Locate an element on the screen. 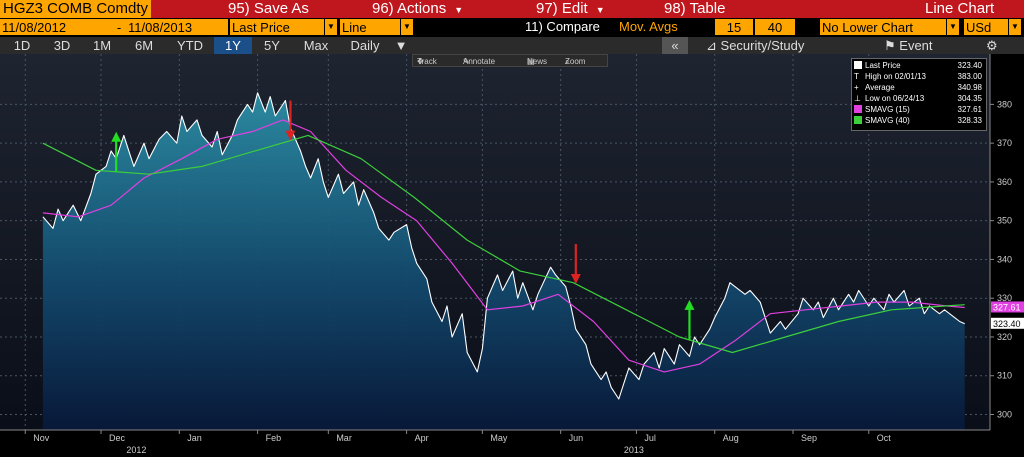  x-tick-label: Sep is located at coordinates (809, 438).